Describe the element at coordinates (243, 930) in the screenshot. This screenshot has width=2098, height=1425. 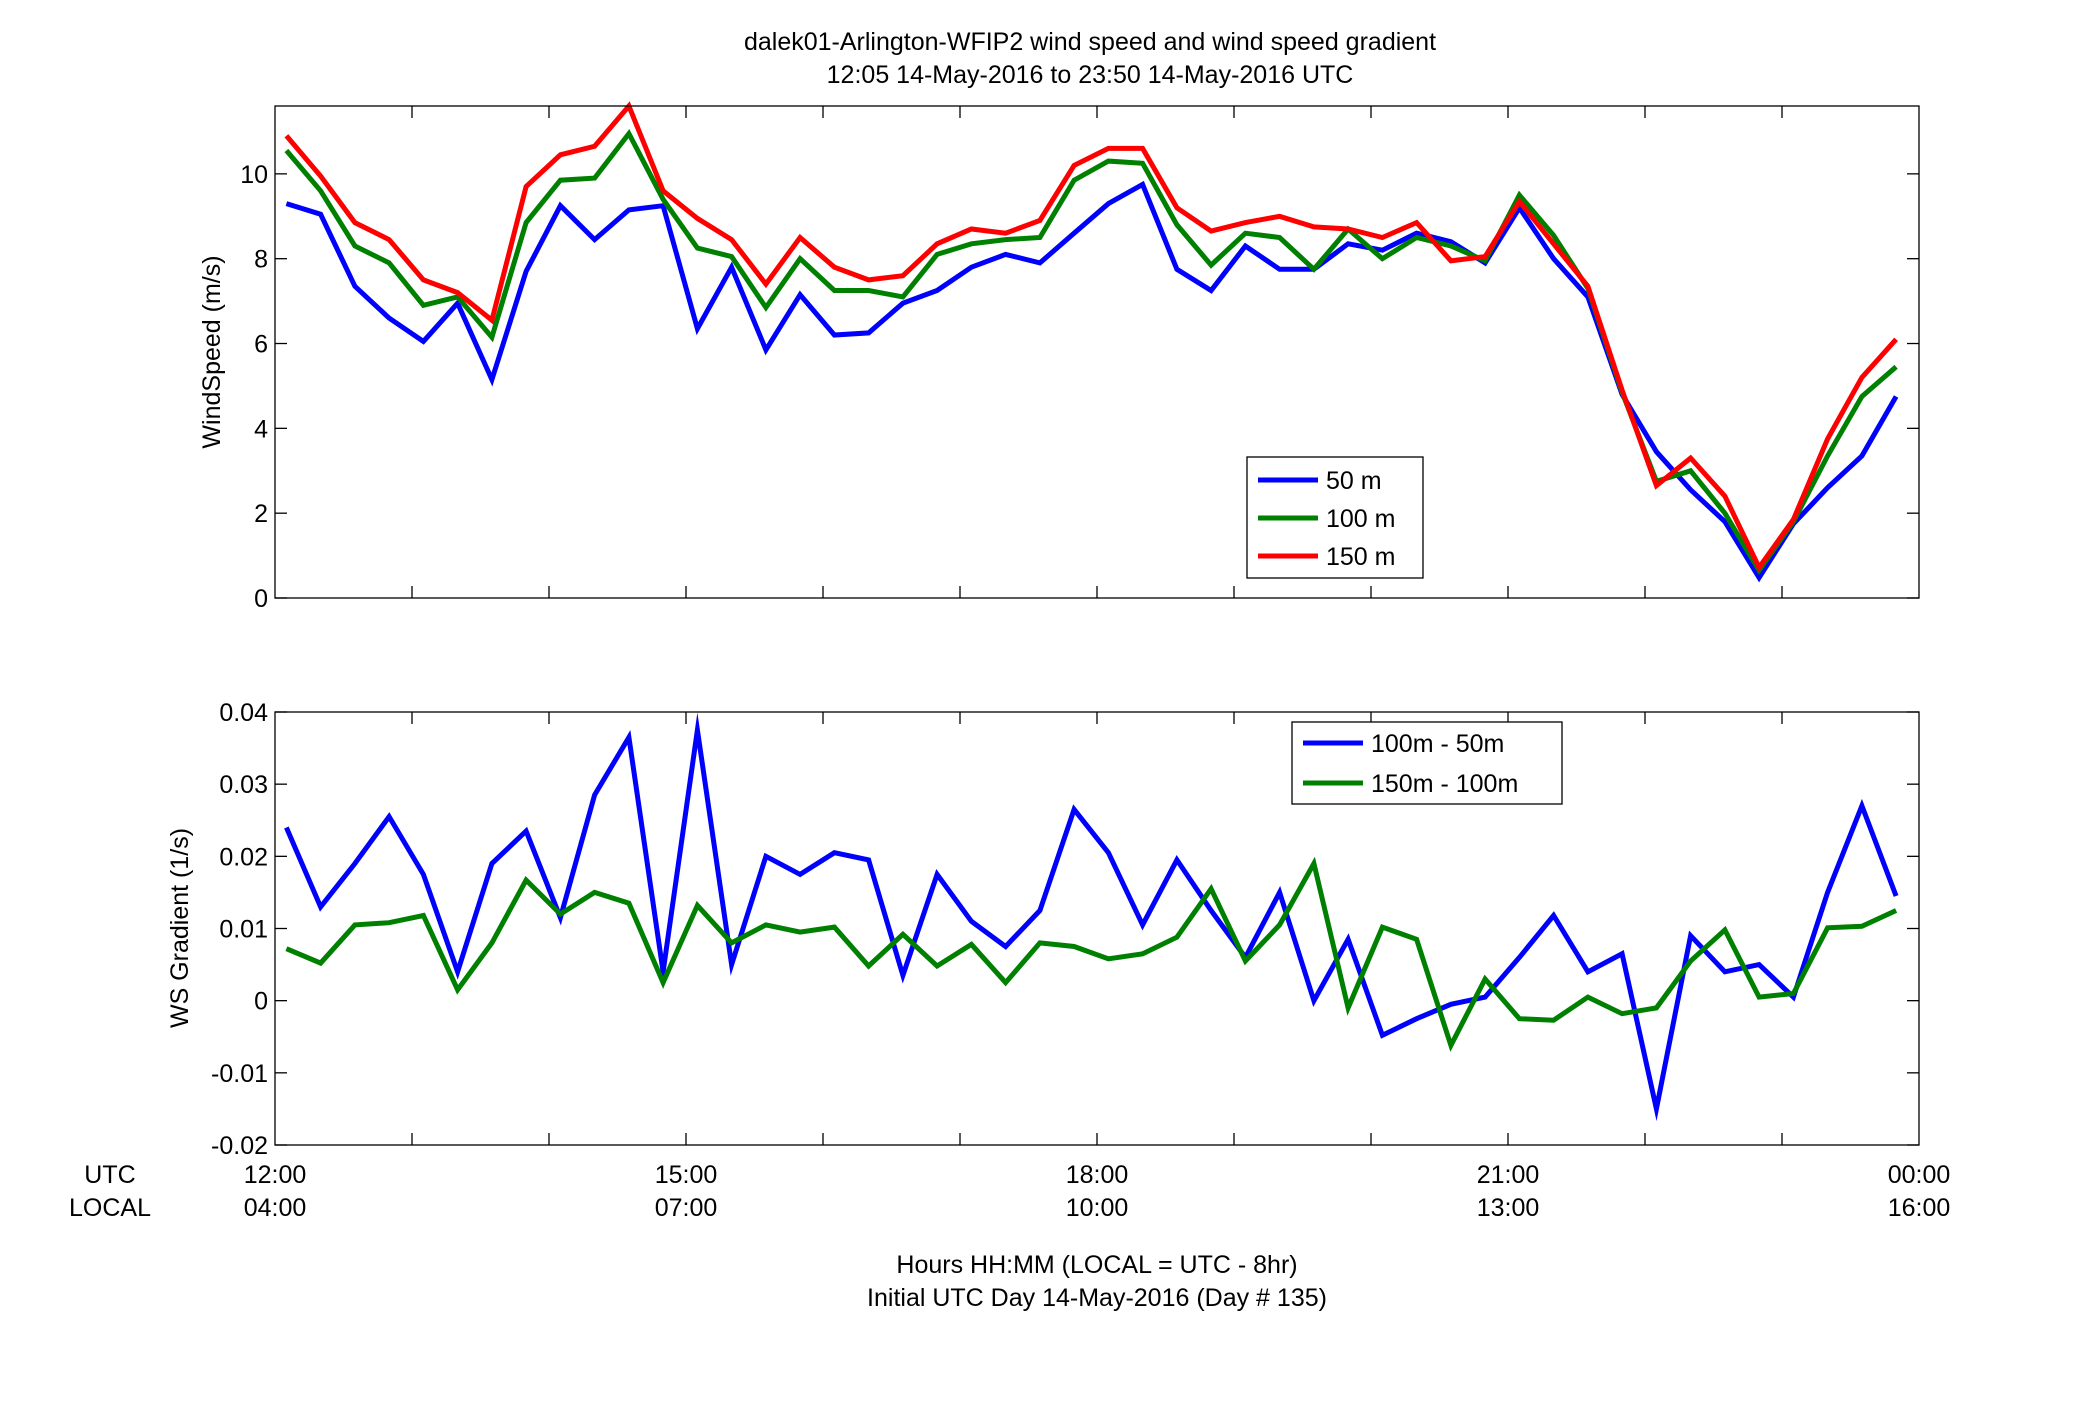
I see `gradient-ytick-label: 0.01` at that location.